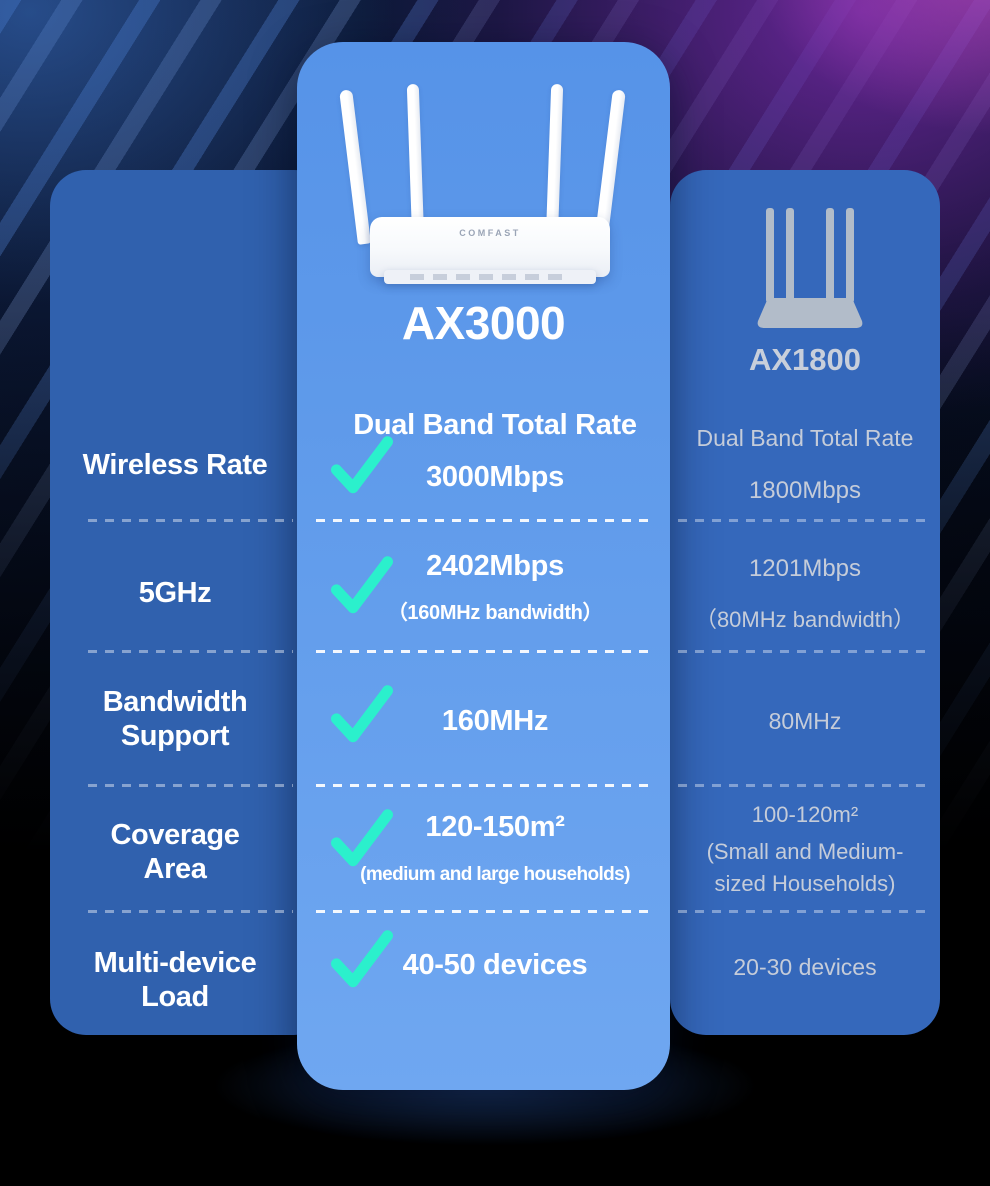  Describe the element at coordinates (805, 814) in the screenshot. I see `competitor-coverage-value: 100-120m²` at that location.